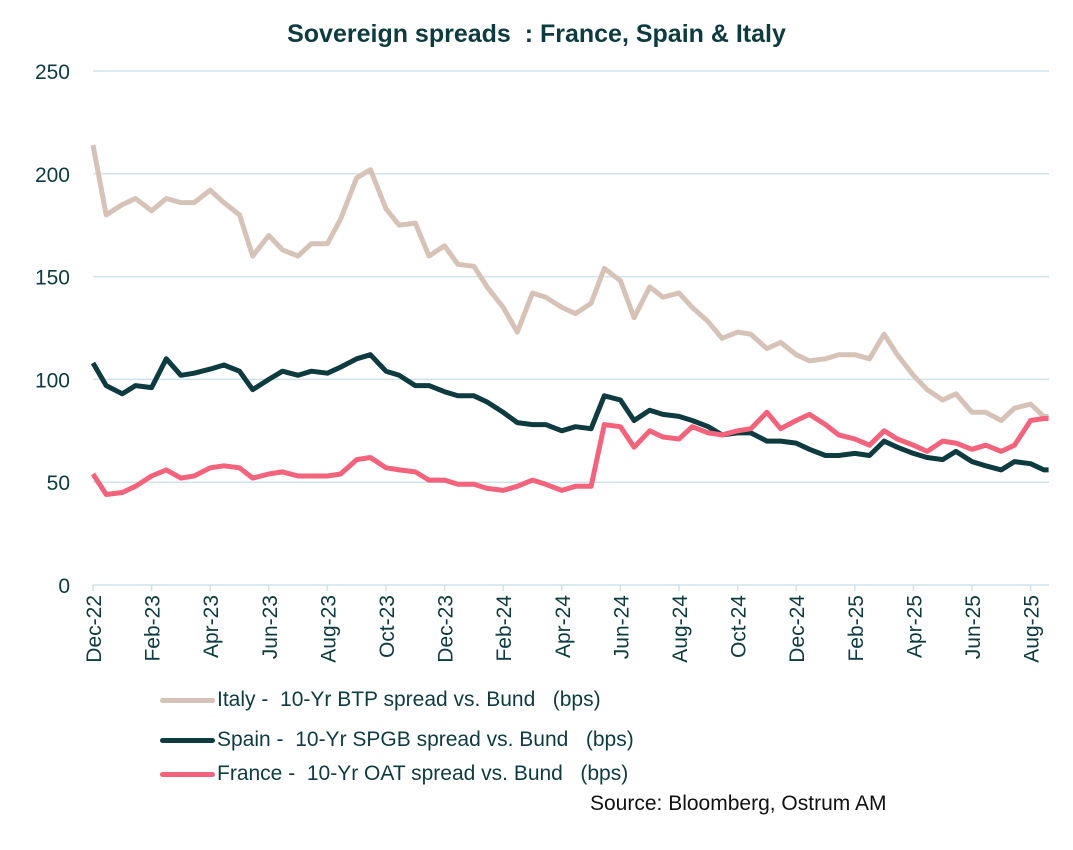  I want to click on x-tick-label: Feb-24, so click(504, 628).